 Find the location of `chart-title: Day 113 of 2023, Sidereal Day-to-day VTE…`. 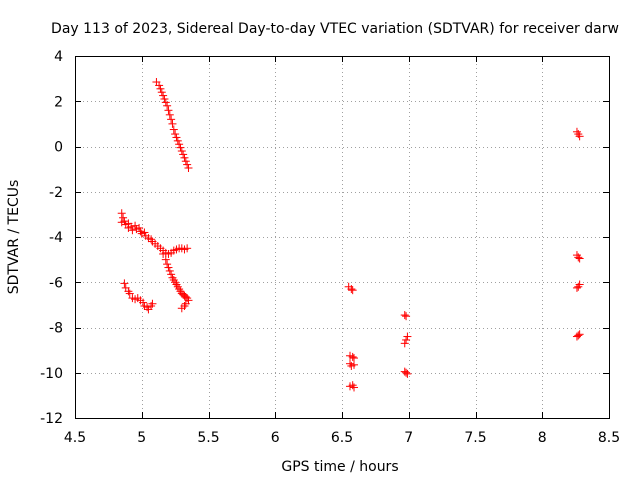

chart-title: Day 113 of 2023, Sidereal Day-to-day VTE… is located at coordinates (335, 29).